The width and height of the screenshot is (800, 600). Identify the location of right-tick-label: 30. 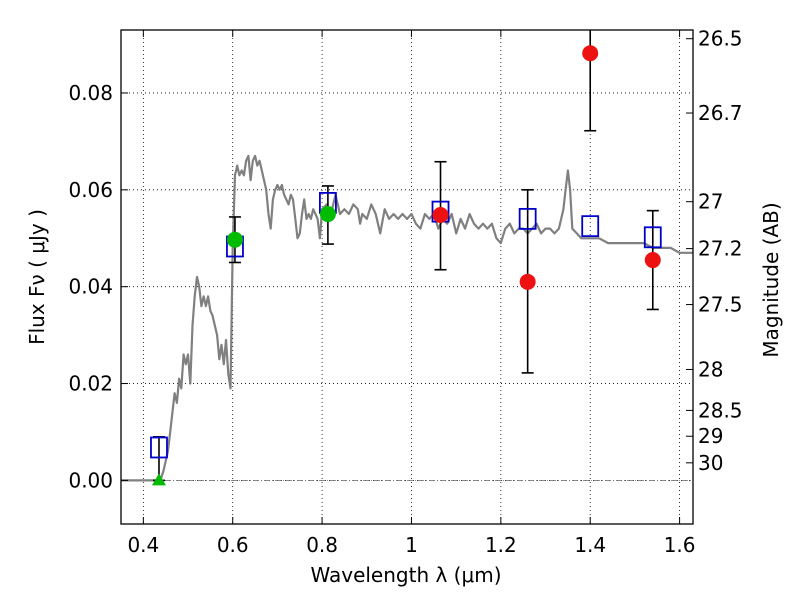
(710, 463).